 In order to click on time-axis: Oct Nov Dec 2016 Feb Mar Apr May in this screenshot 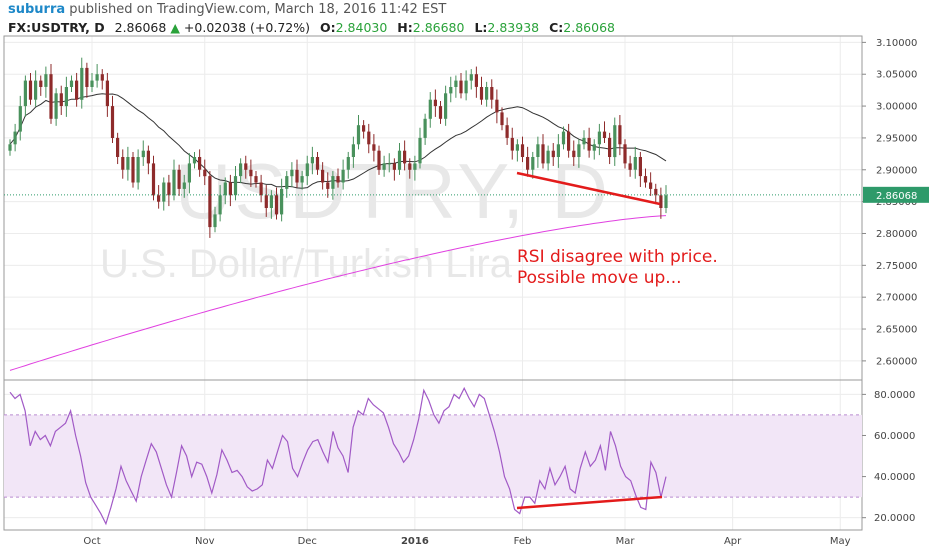, I will do `click(466, 541)`.